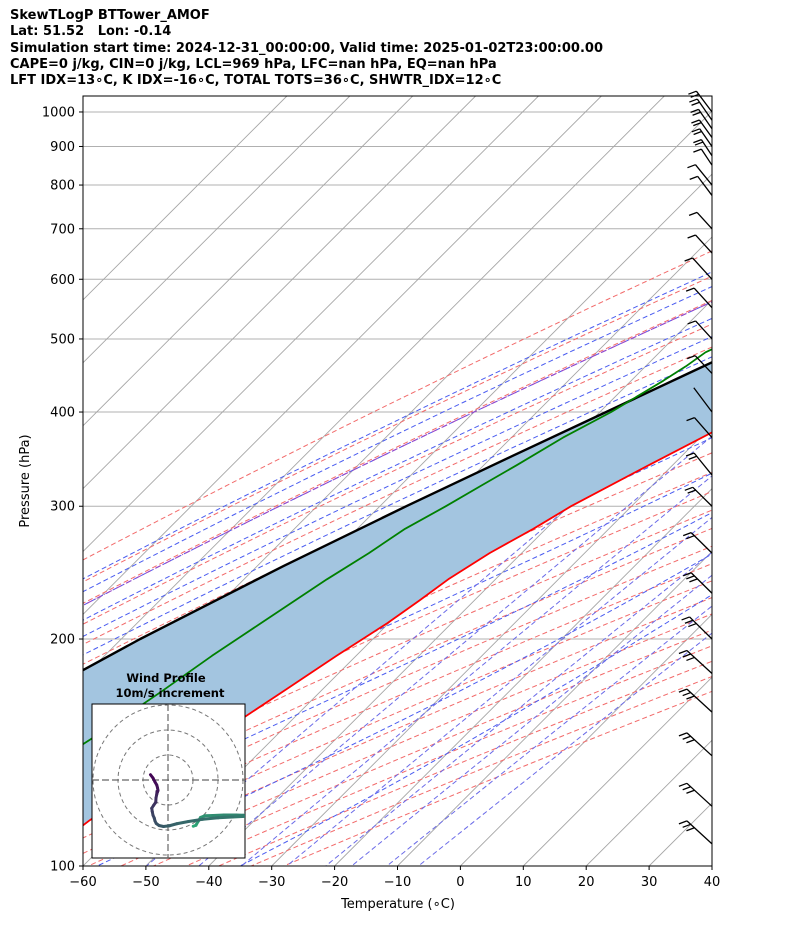 The height and width of the screenshot is (937, 794). What do you see at coordinates (62, 186) in the screenshot?
I see `y-tick-label: 800` at bounding box center [62, 186].